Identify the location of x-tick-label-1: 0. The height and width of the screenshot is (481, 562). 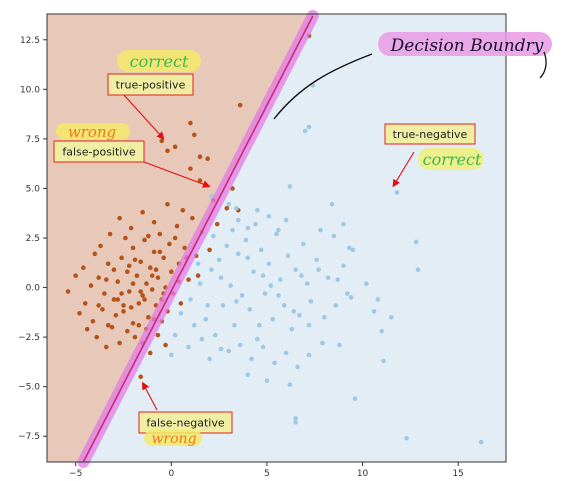
(171, 474).